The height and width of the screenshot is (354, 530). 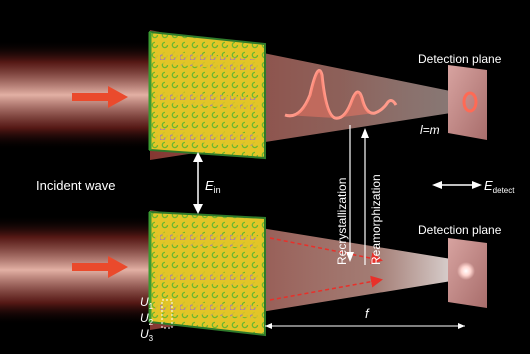 I want to click on incident-wave-label: Incident wave, so click(x=76, y=185).